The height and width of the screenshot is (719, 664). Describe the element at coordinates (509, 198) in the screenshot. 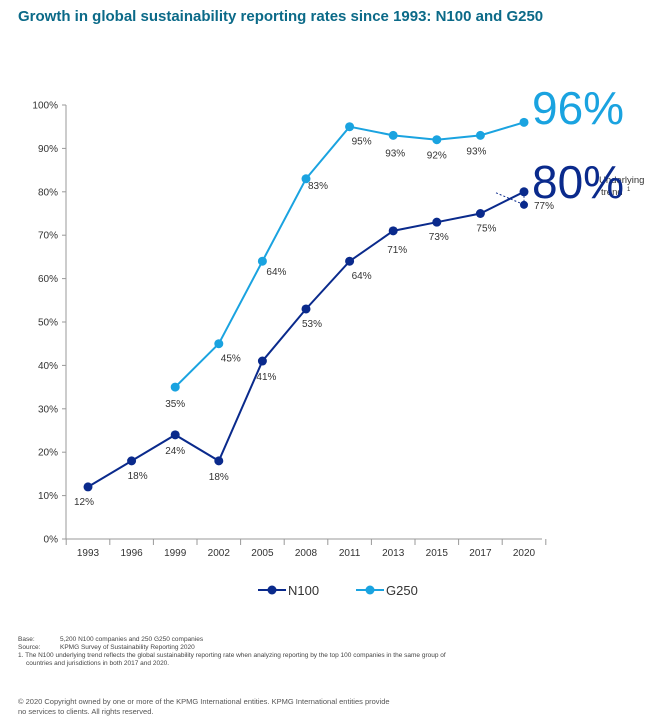

I see `trend-dashed-line` at that location.